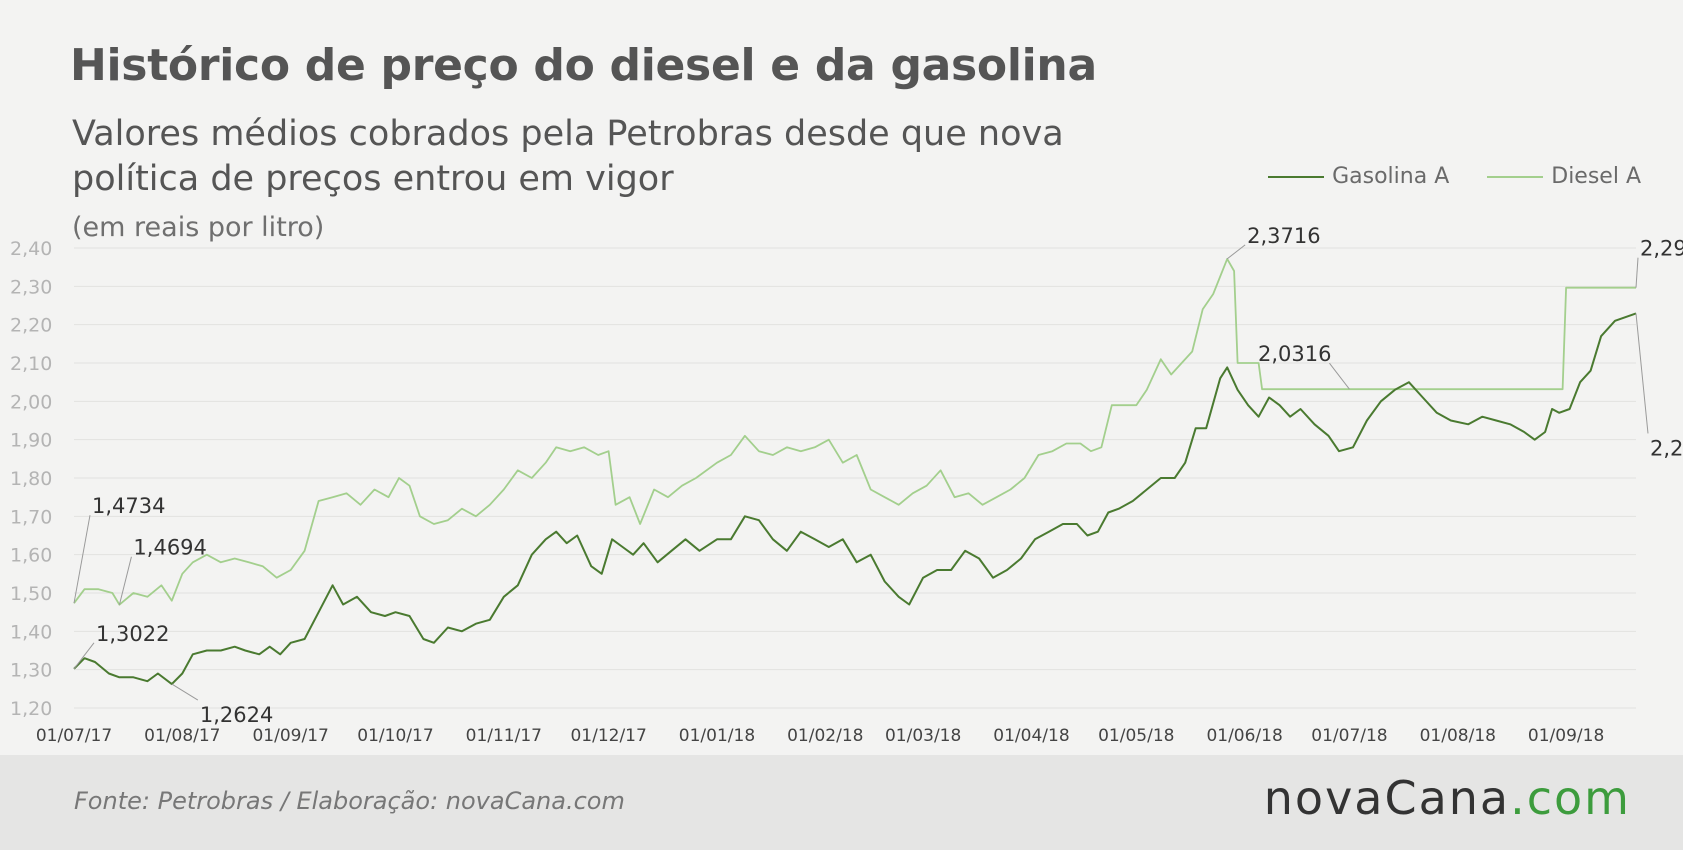  What do you see at coordinates (1244, 736) in the screenshot?
I see `x-tick-label: 01/06/18` at bounding box center [1244, 736].